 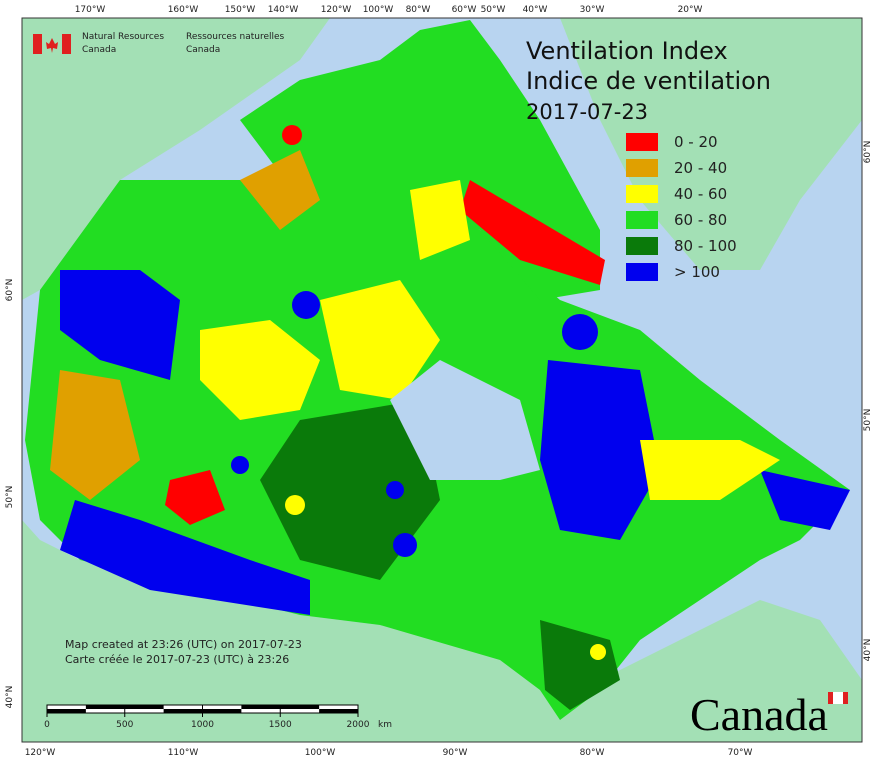 I want to click on longitude-label: 110°W, so click(x=183, y=753).